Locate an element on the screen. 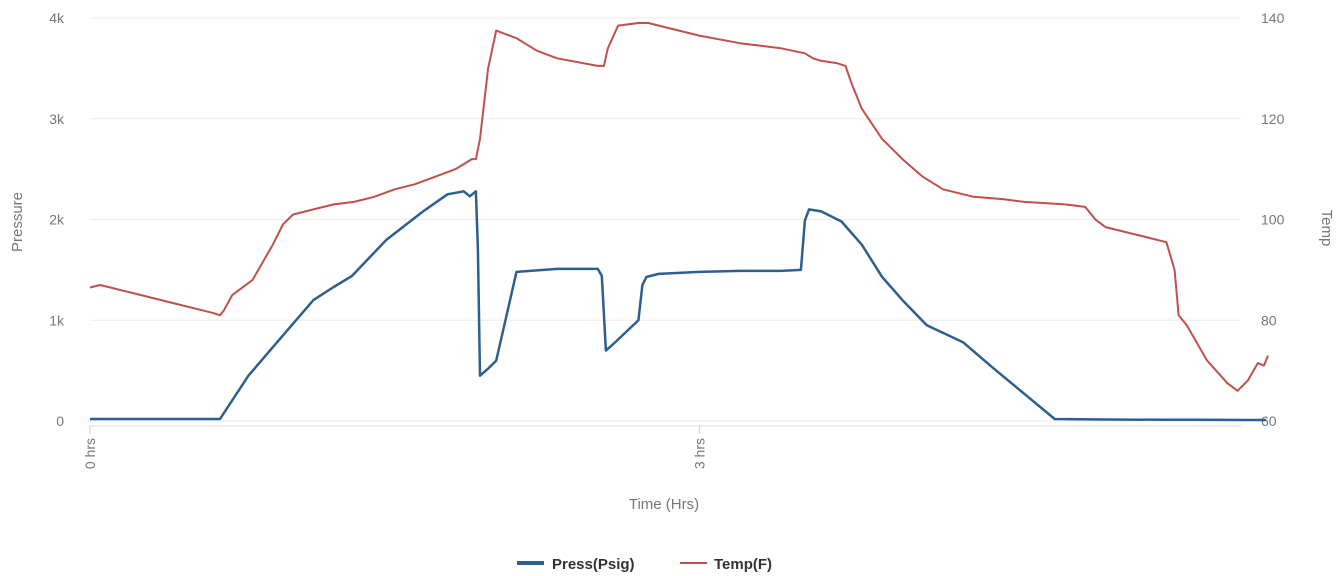 This screenshot has height=576, width=1343. y-right-tick-label: 140 is located at coordinates (1273, 18).